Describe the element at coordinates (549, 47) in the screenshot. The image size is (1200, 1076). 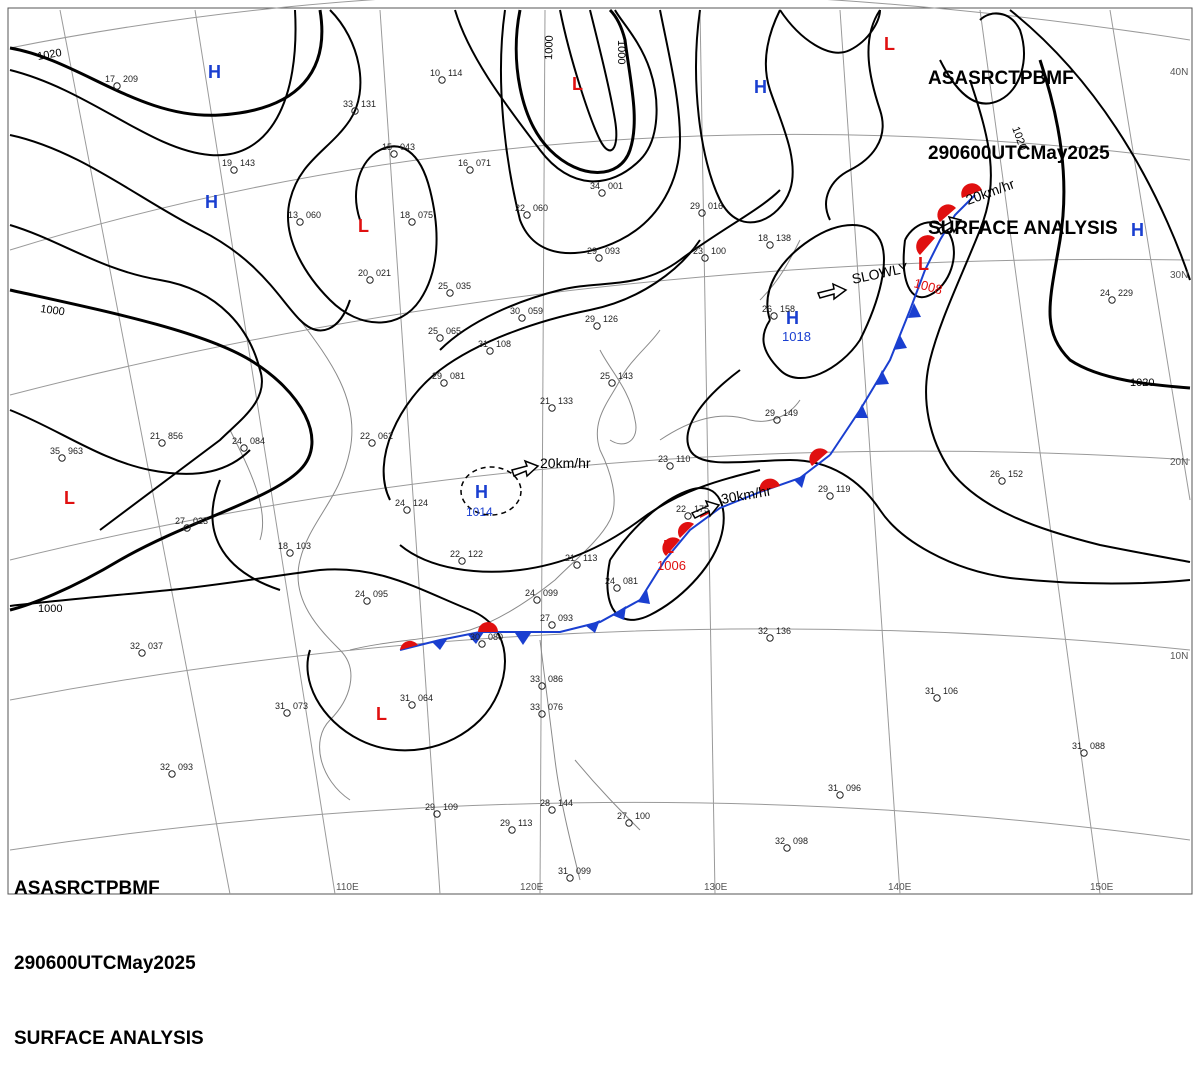
I see `isobar-label: 1000` at that location.